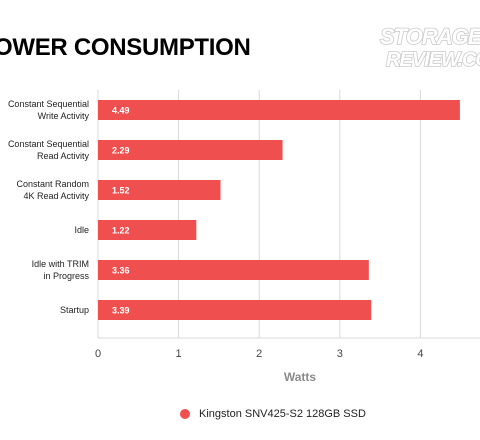 This screenshot has width=480, height=440. What do you see at coordinates (121, 271) in the screenshot?
I see `data-label: 3.36` at bounding box center [121, 271].